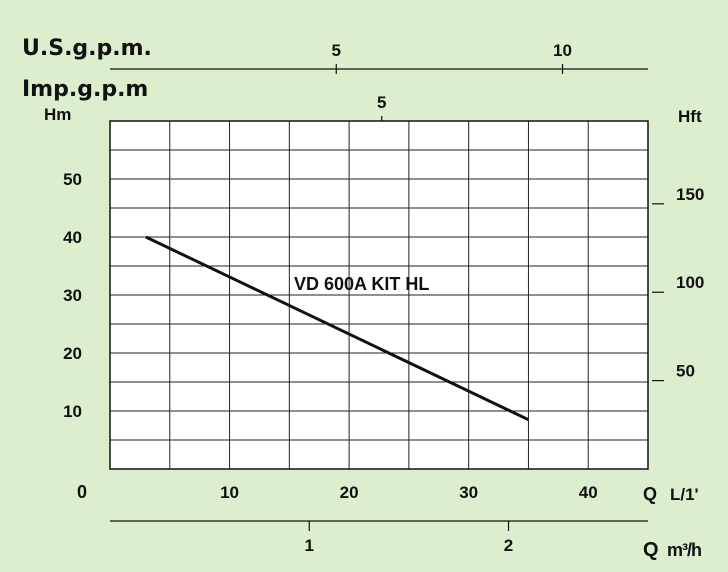  I want to click on left-axis-ticks: 10 20 30 40 50, so click(72, 295).